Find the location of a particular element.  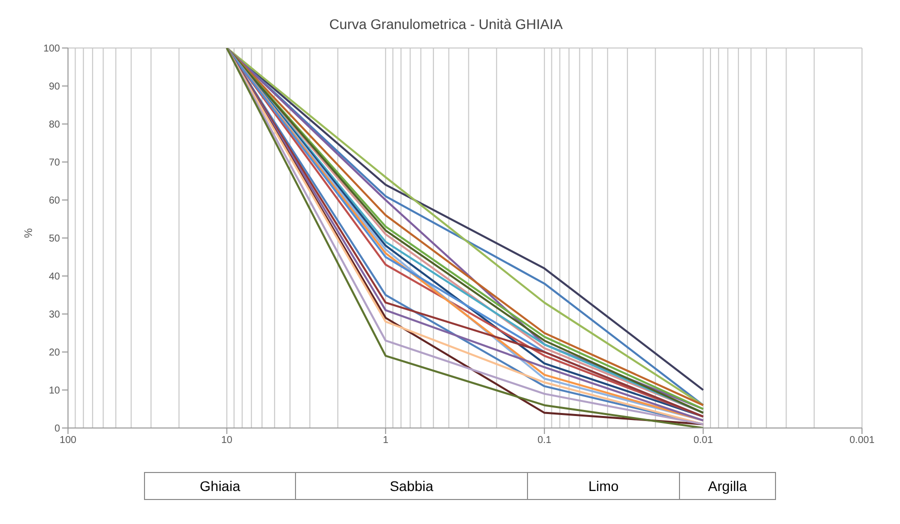

x-tick-label: 10 is located at coordinates (227, 440).